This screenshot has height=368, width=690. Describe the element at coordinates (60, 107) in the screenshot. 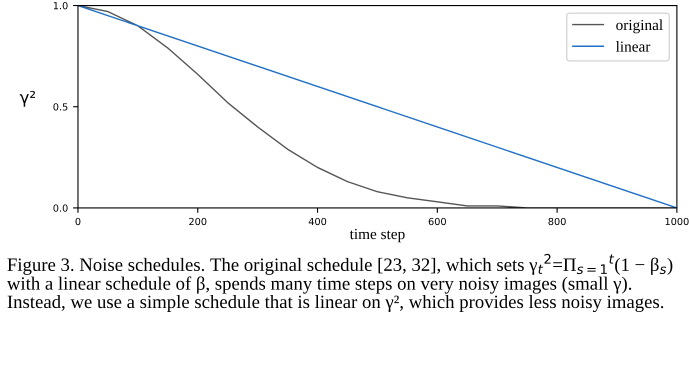

I see `y-tick-label: 0.5` at that location.